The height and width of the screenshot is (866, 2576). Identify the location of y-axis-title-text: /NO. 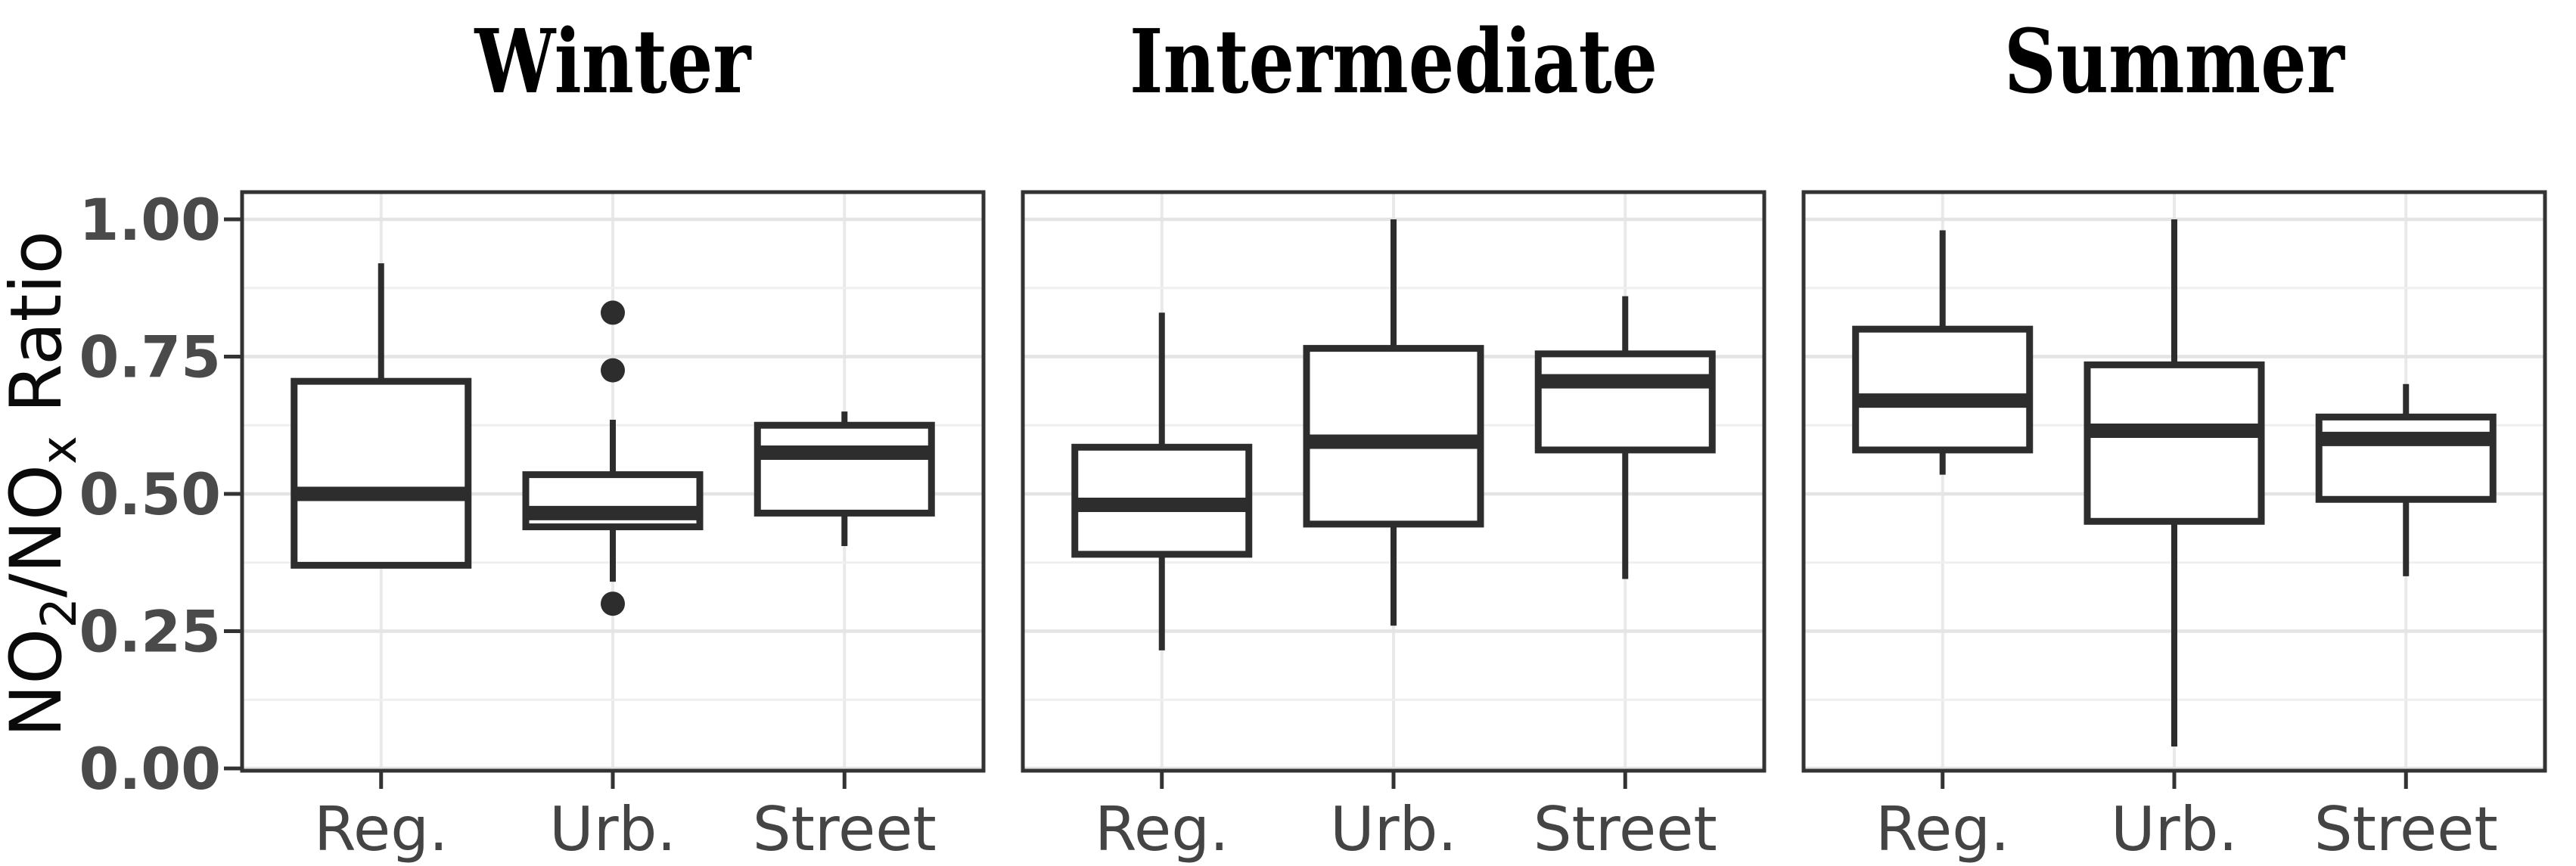
(39, 531).